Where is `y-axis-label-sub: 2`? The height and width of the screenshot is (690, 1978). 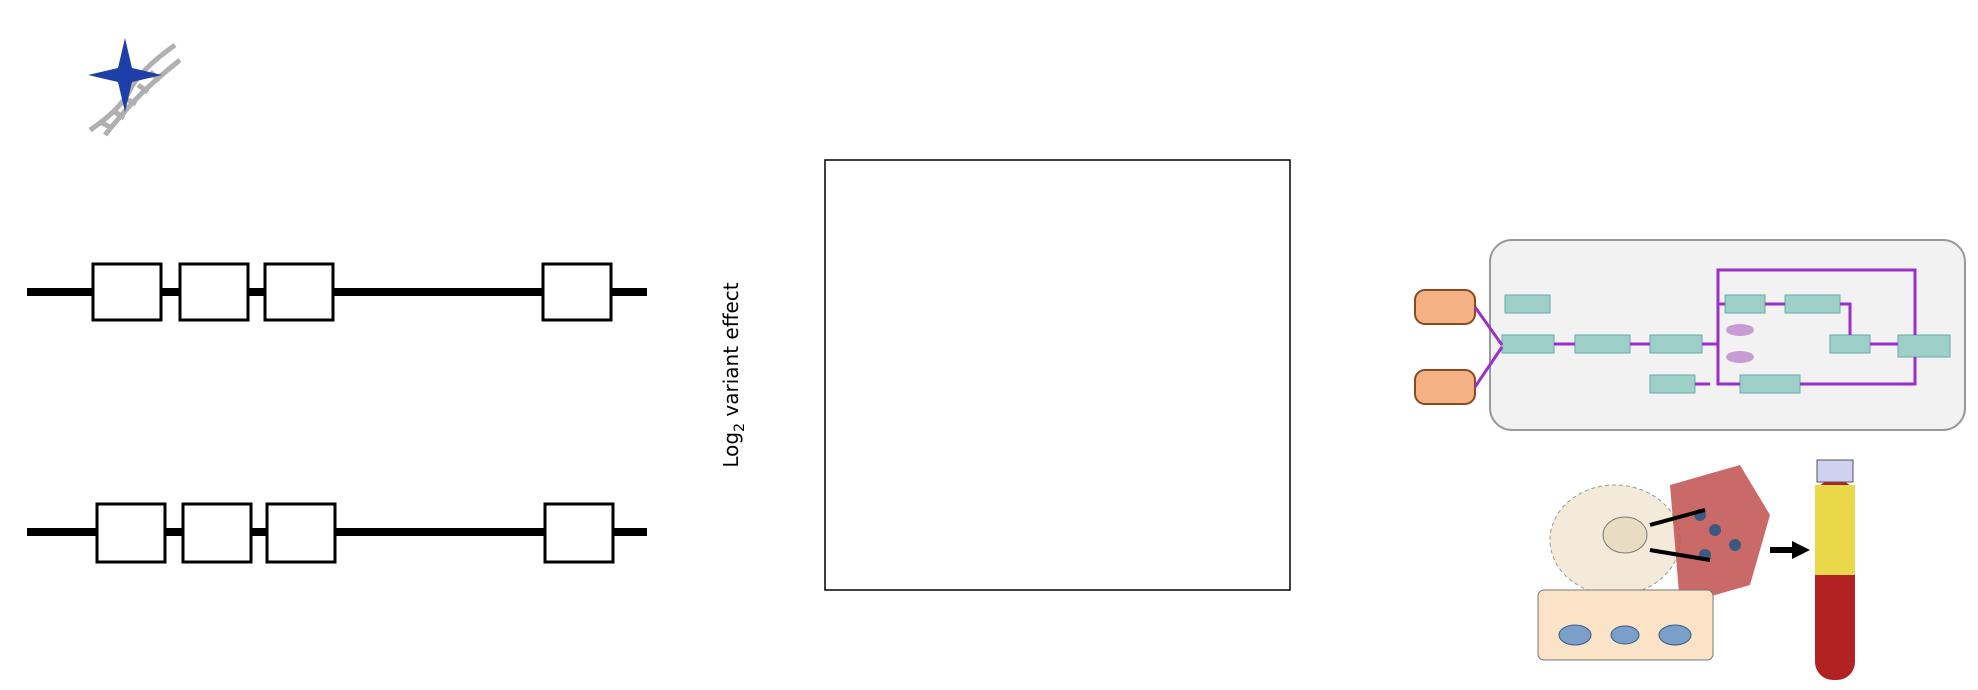 y-axis-label-sub: 2 is located at coordinates (740, 427).